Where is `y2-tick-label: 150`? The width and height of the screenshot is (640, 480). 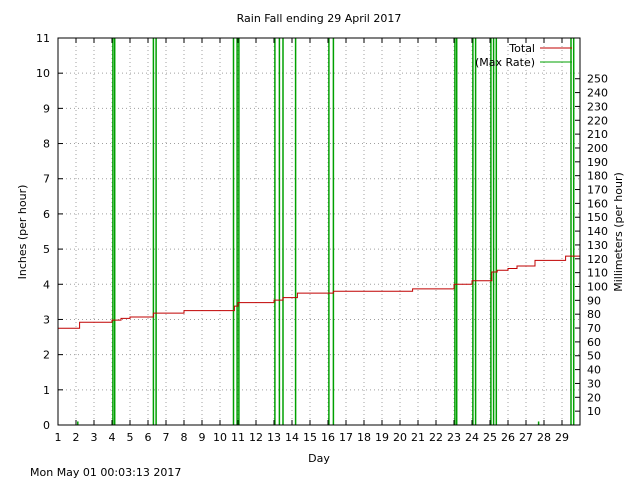 y2-tick-label: 150 is located at coordinates (597, 217).